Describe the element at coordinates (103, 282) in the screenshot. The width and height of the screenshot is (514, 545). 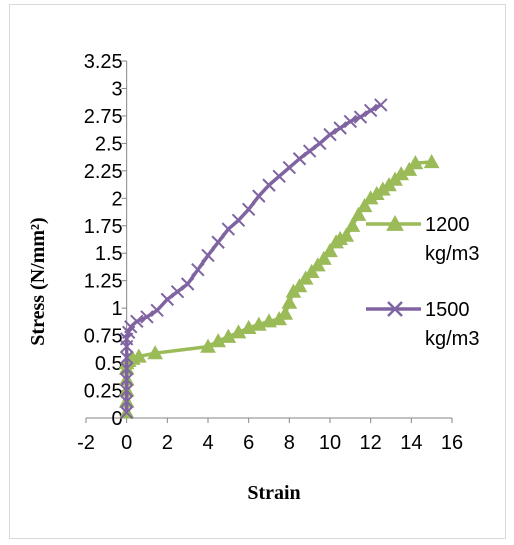
I see `y-tick-label: 1.25` at that location.